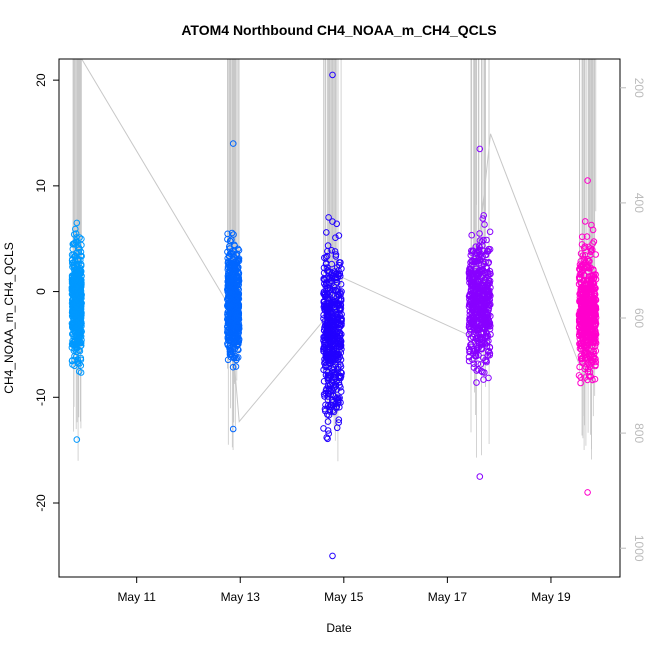 This screenshot has height=650, width=650. Describe the element at coordinates (9, 317) in the screenshot. I see `y-axis-label: CH4_NOAA_m_CH4_QCLS` at that location.